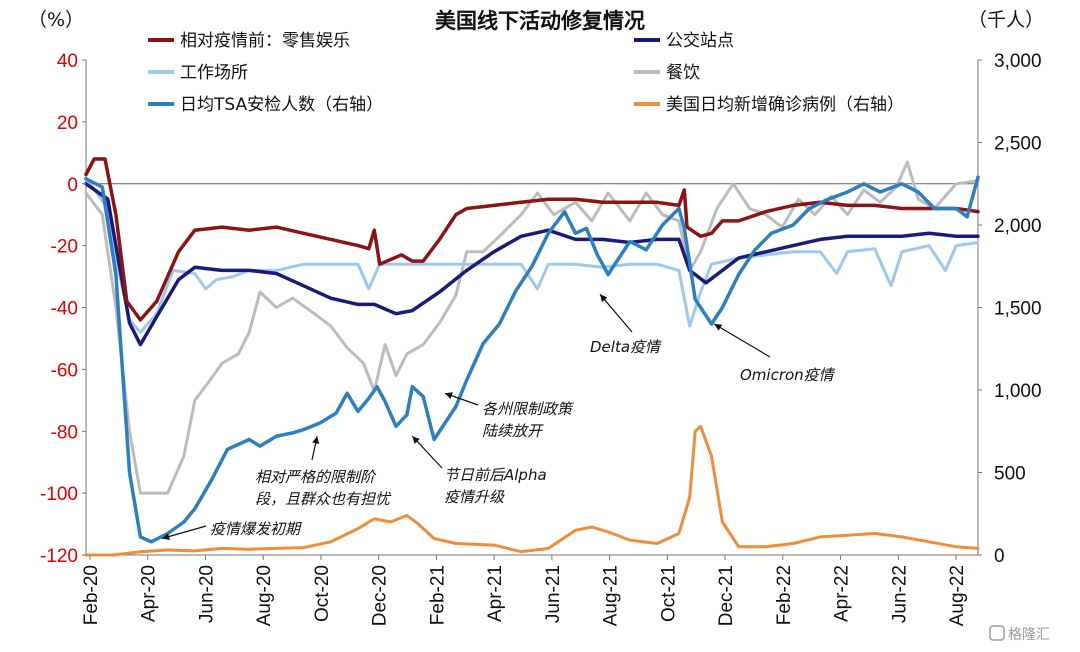  I want to click on left-axis-unit: （%）, so click(56, 20).